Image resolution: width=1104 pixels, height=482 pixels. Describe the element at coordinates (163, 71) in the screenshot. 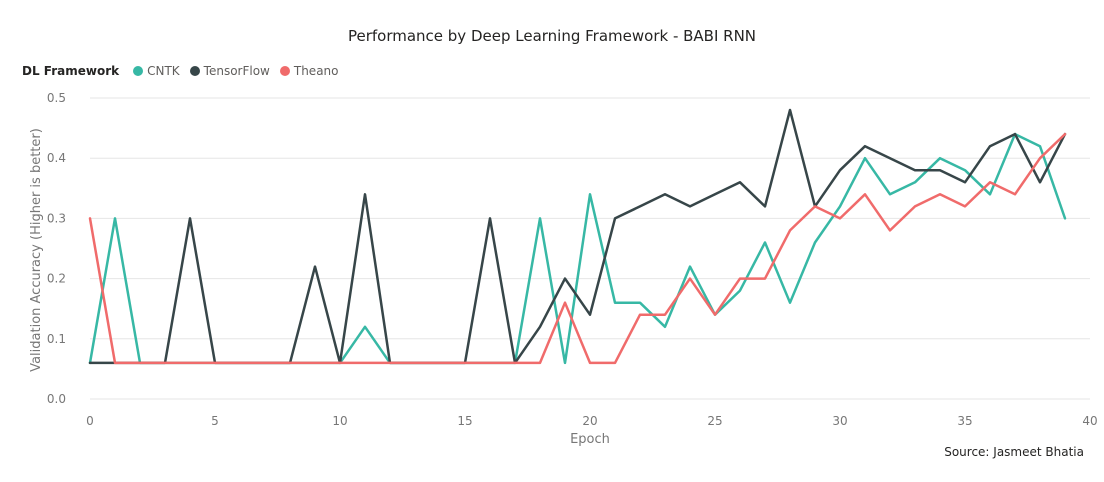

I see `legend-label-cntk: CNTK` at that location.